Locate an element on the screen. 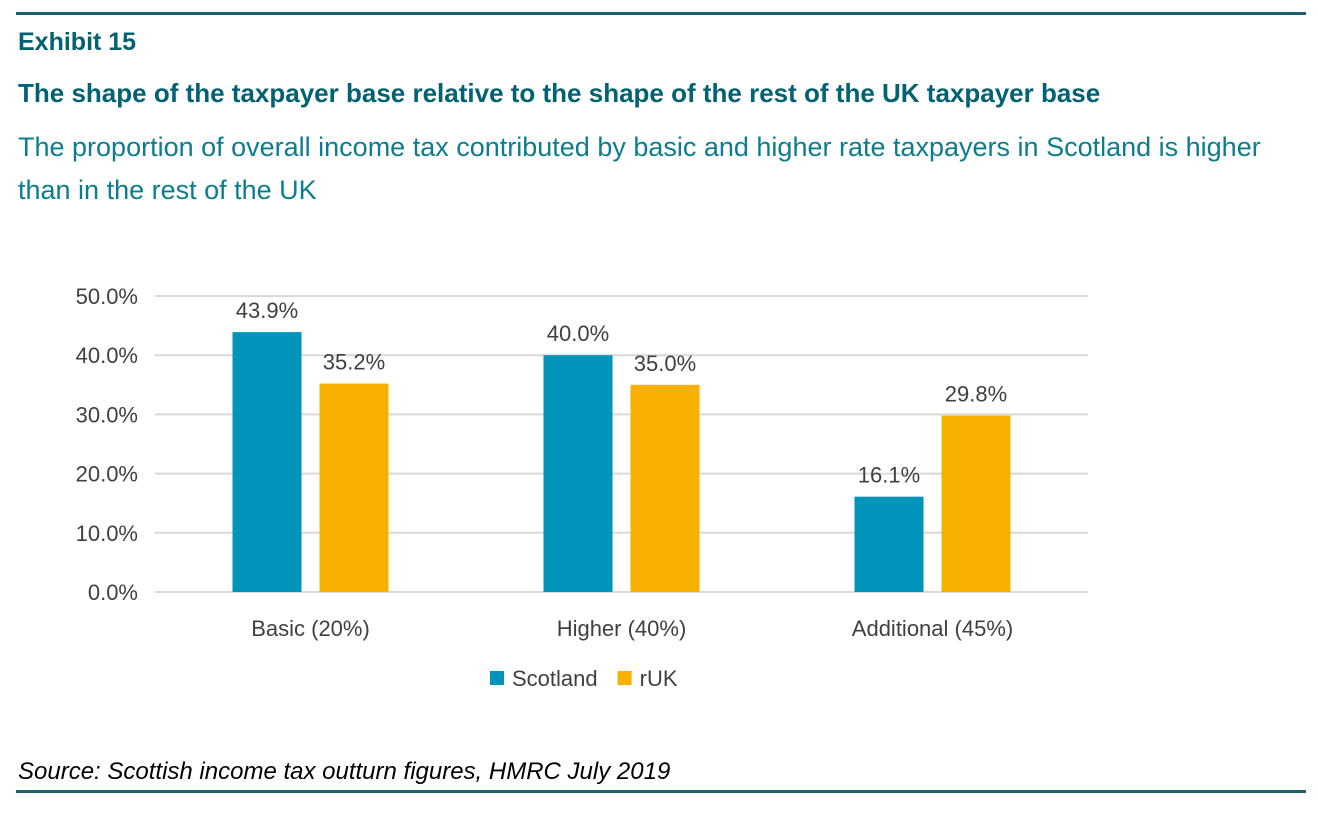  y-tick-label: 30.0% is located at coordinates (107, 414).